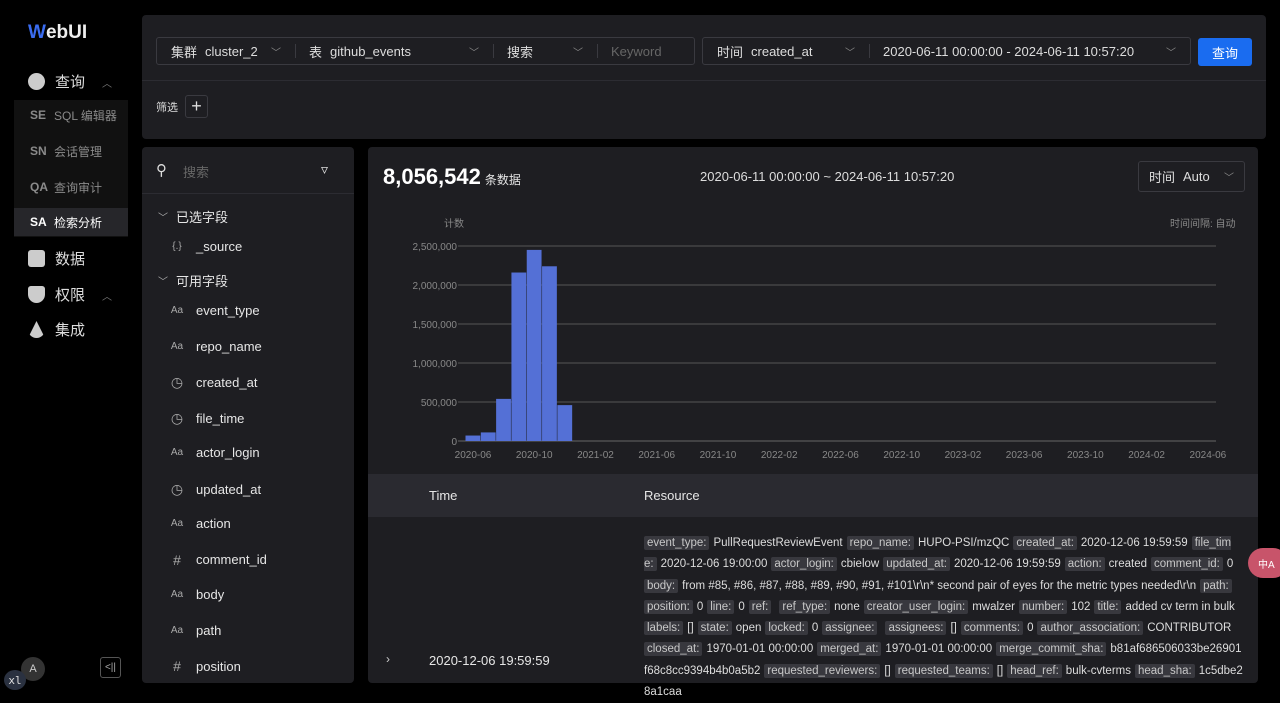 This screenshot has width=1280, height=703. I want to click on nav-data: 数据, so click(56, 258).